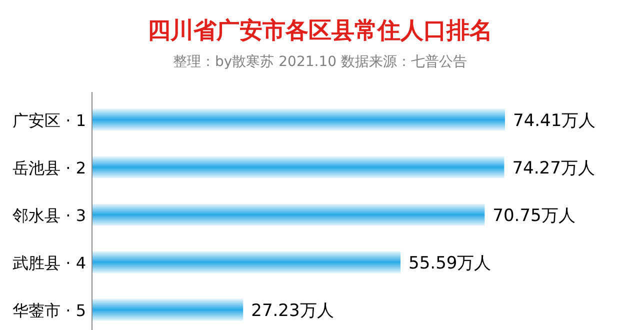  What do you see at coordinates (49, 120) in the screenshot?
I see `category-label: 广安区 · 1` at bounding box center [49, 120].